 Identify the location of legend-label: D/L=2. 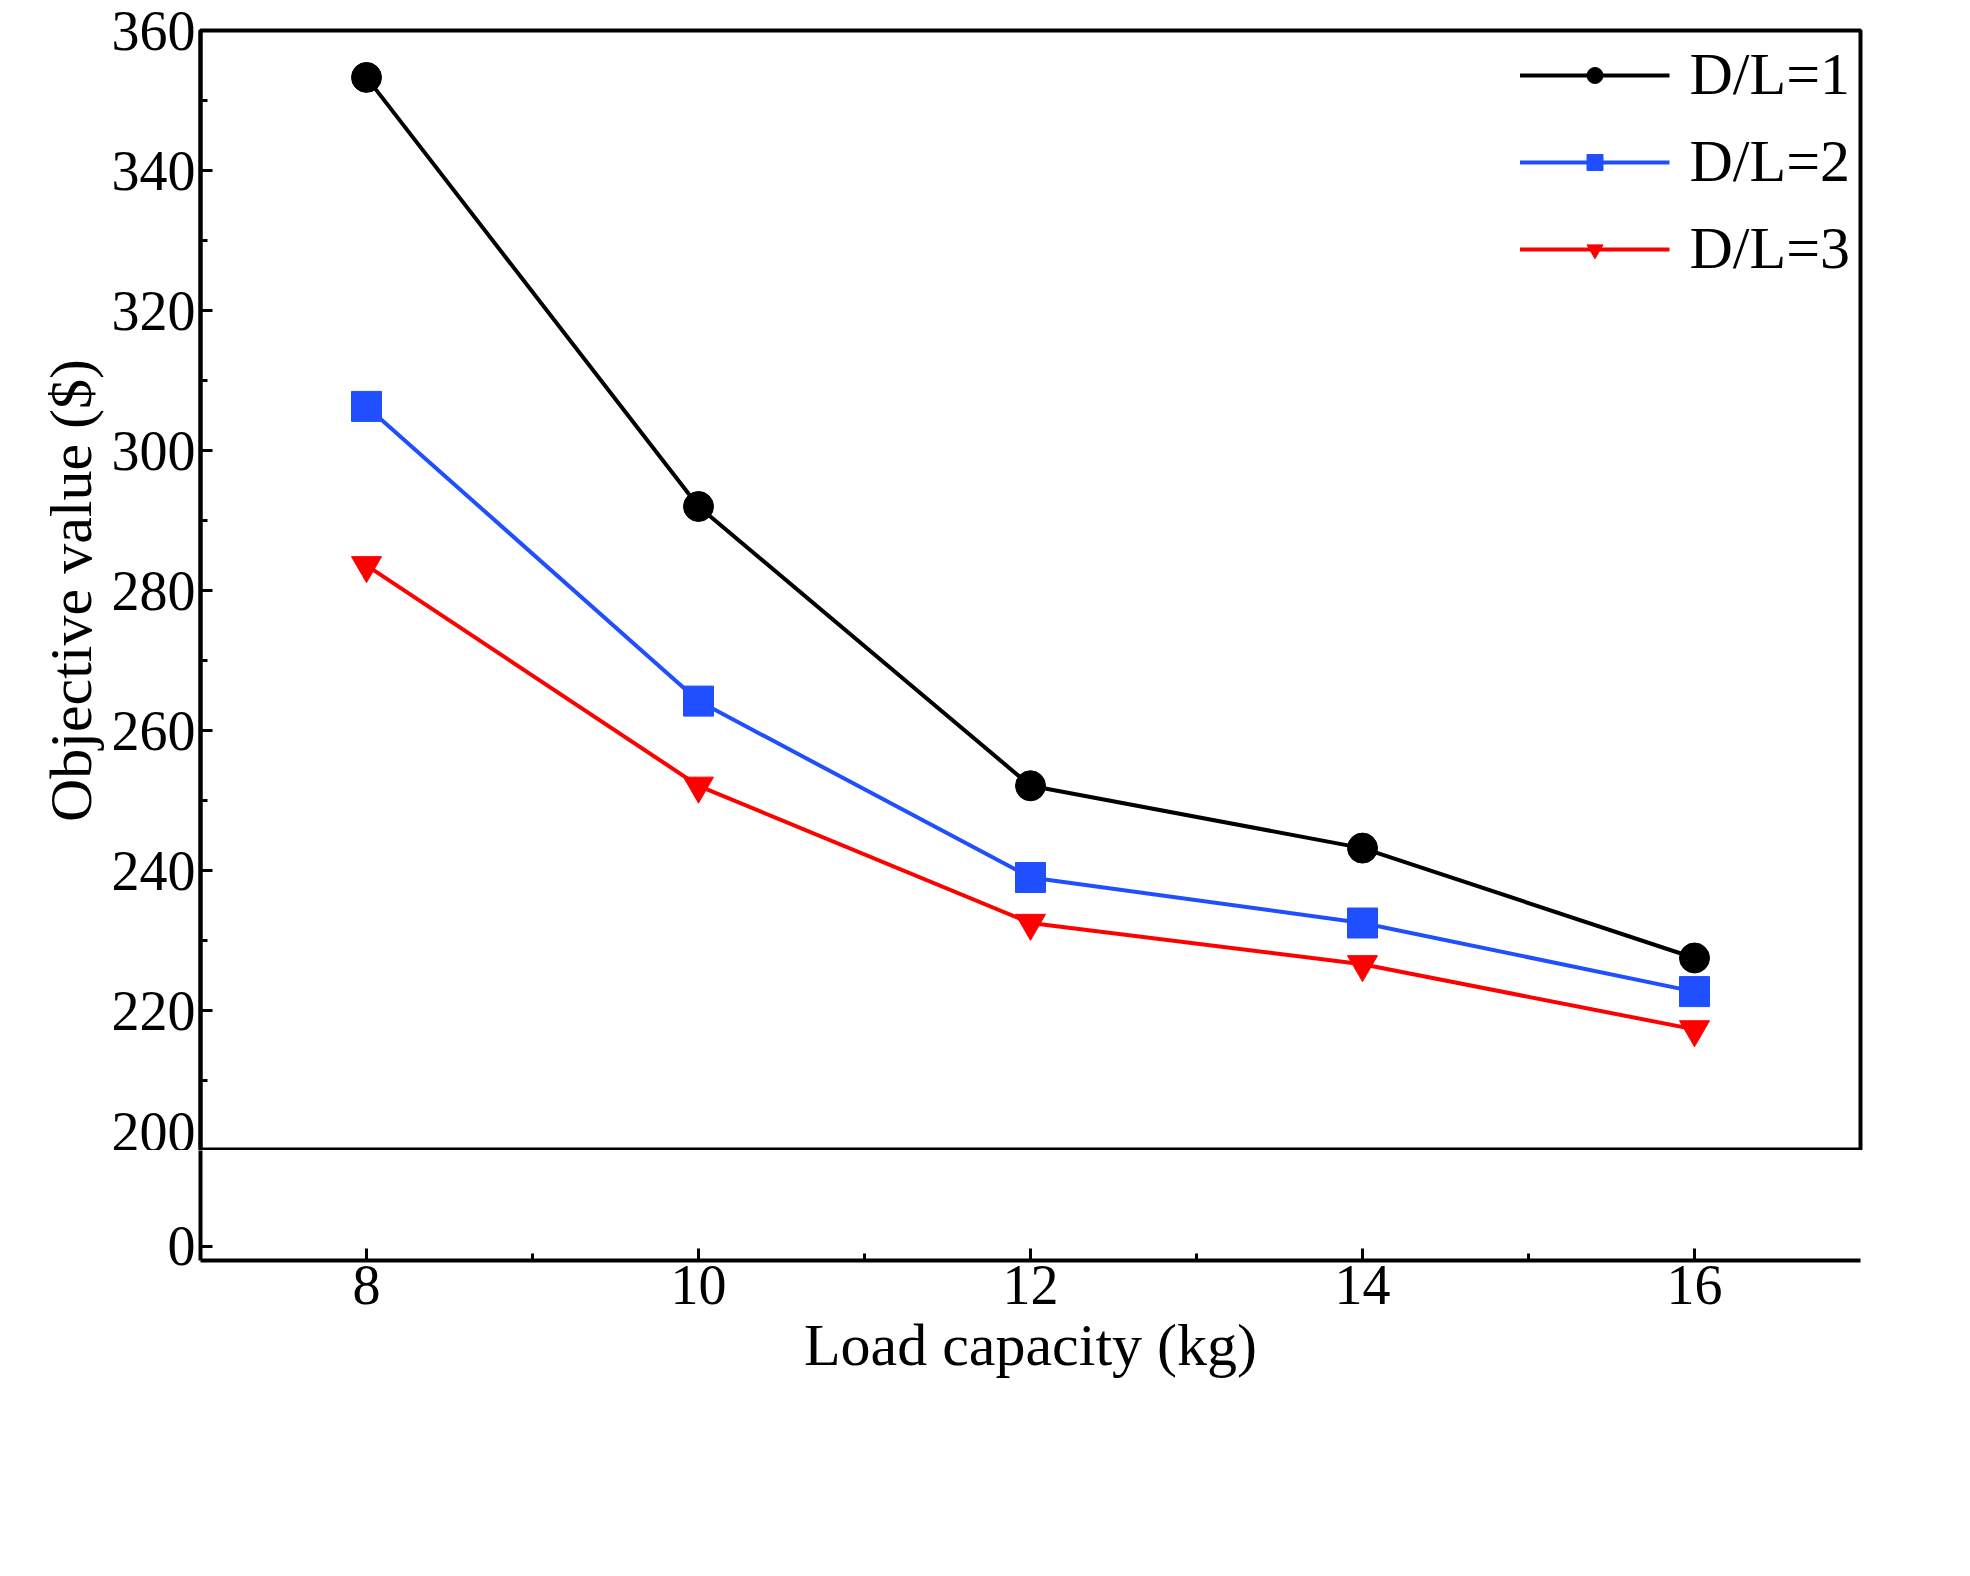
(1769, 161).